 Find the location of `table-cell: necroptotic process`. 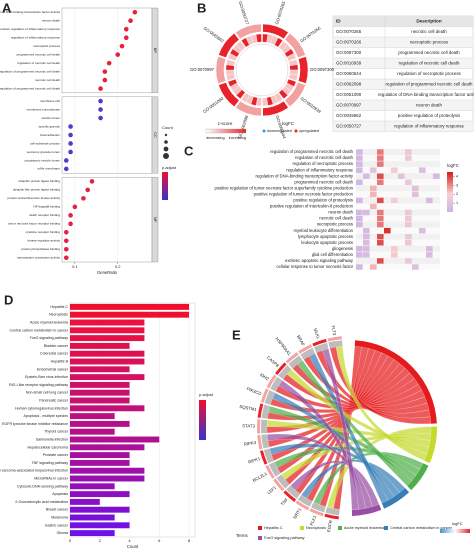

table-cell: necroptotic process is located at coordinates (429, 41).